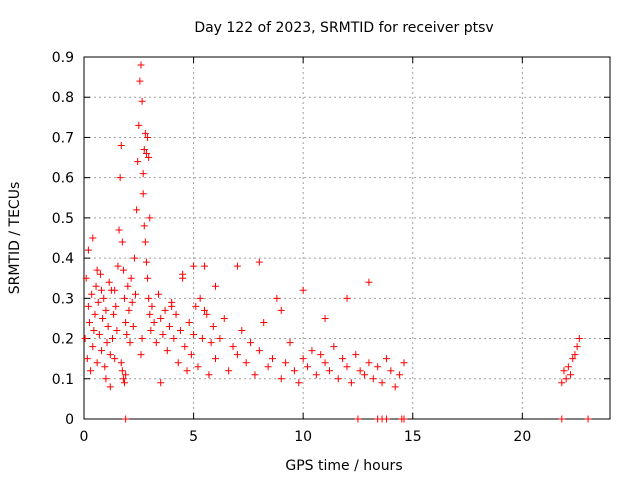 The height and width of the screenshot is (480, 640). I want to click on y-tick-label: 0, so click(69, 420).